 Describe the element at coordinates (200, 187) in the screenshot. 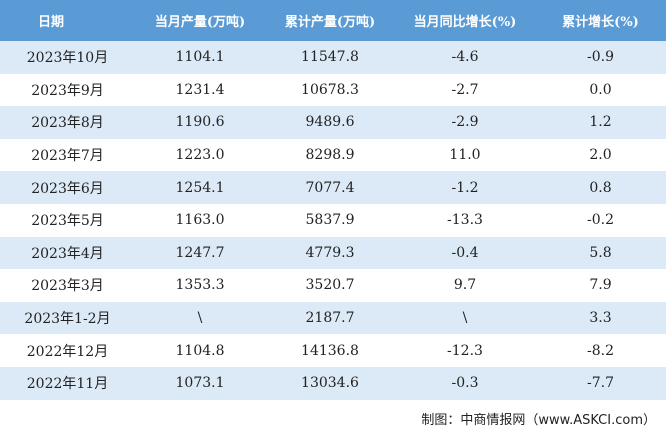

I see `table-cell: 1254.1` at that location.